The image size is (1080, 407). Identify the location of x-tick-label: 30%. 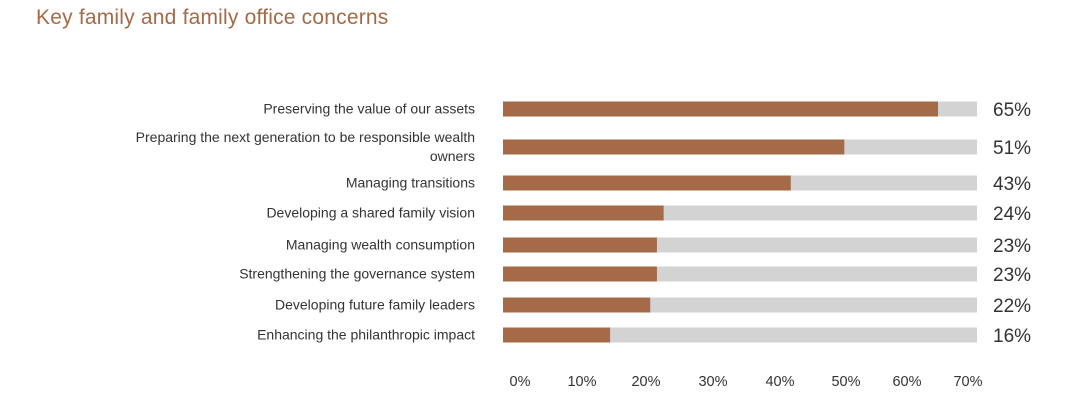
(712, 382).